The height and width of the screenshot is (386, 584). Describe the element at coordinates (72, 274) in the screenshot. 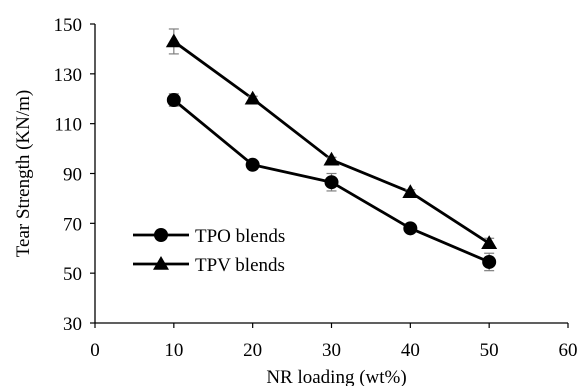

I see `y-tick-label: 50` at that location.